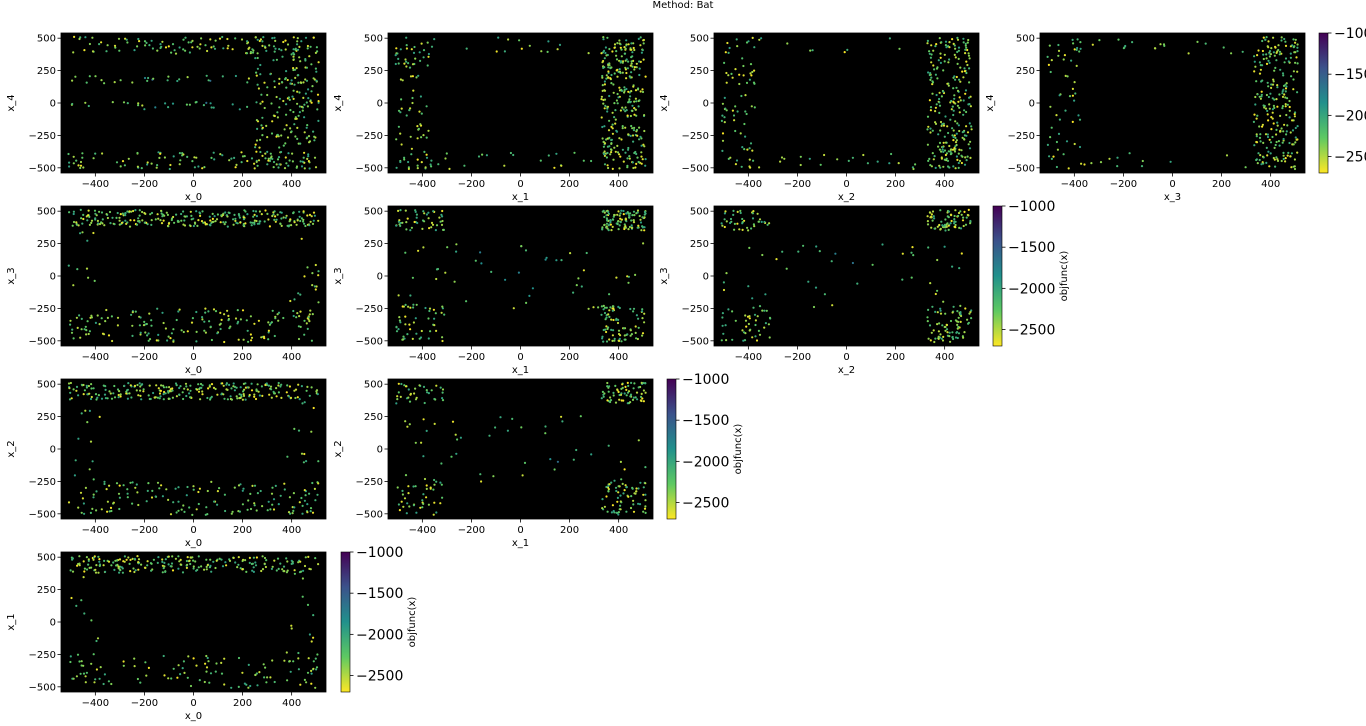 This screenshot has height=726, width=1366. What do you see at coordinates (242, 184) in the screenshot?
I see `x-tick-label: 200` at bounding box center [242, 184].